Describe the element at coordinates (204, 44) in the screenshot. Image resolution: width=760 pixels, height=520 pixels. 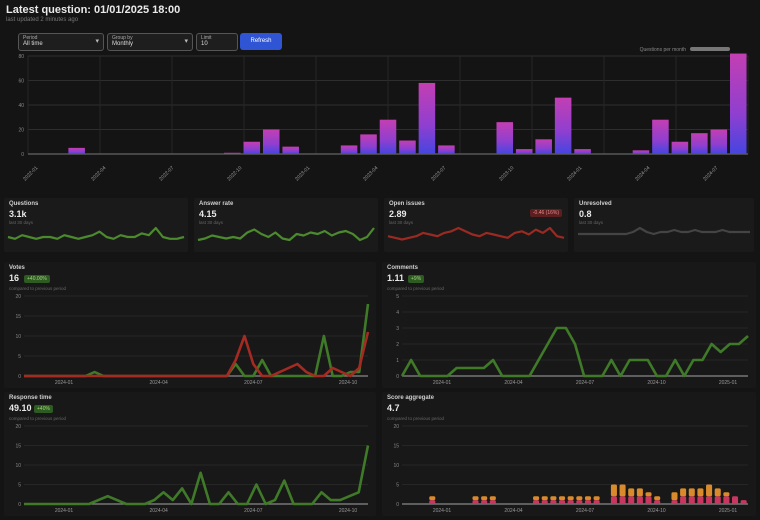
I see `limit-filter-value: 10` at that location.